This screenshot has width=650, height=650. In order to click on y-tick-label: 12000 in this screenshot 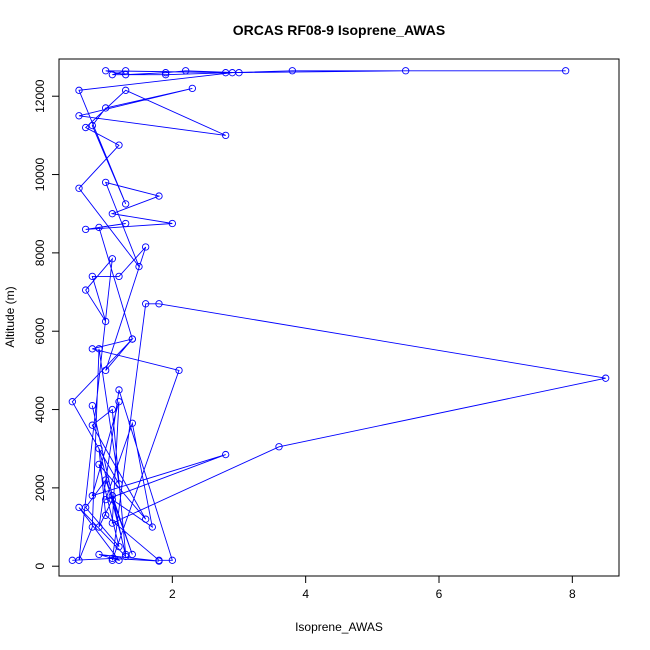, I will do `click(40, 96)`.